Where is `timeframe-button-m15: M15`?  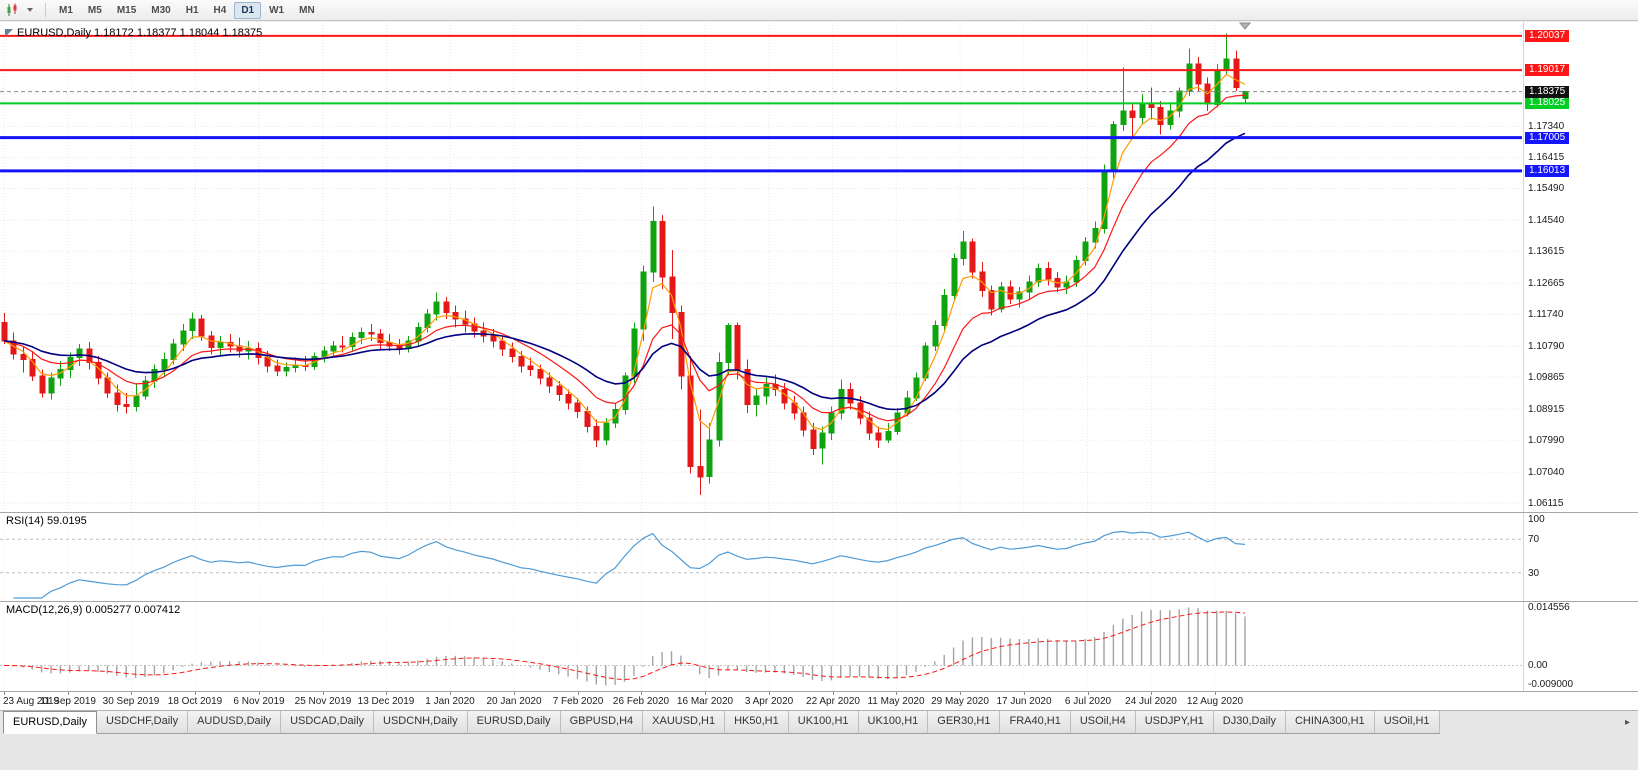 timeframe-button-m15: M15 is located at coordinates (126, 10).